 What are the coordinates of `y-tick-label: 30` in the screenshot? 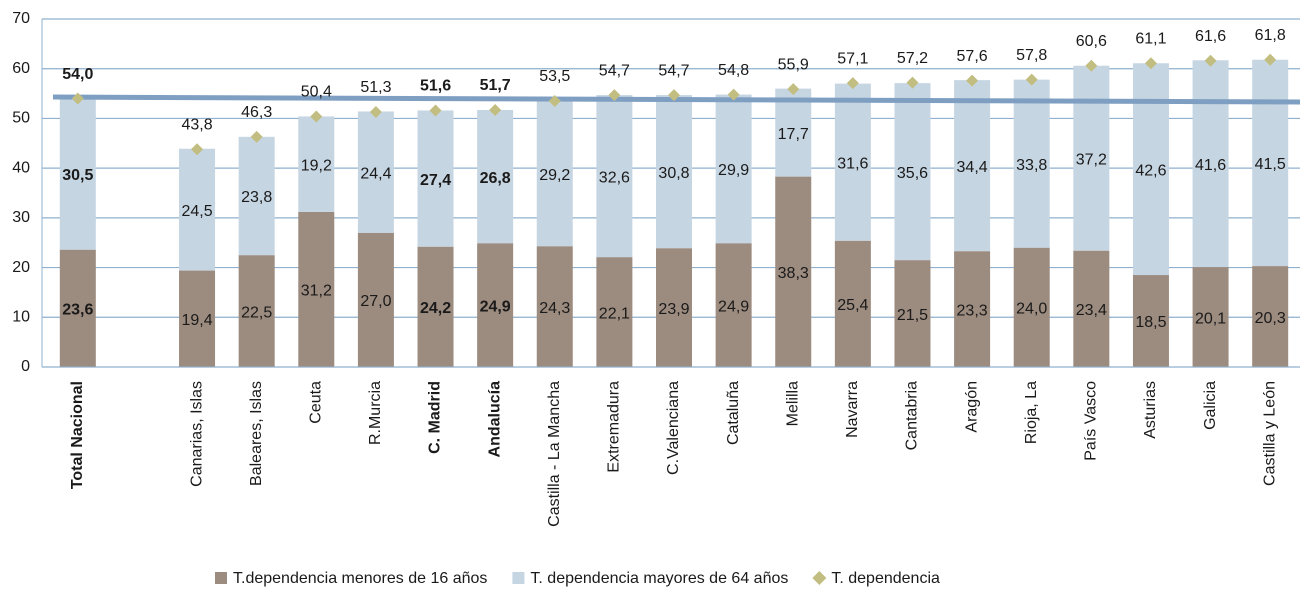 It's located at (21, 217).